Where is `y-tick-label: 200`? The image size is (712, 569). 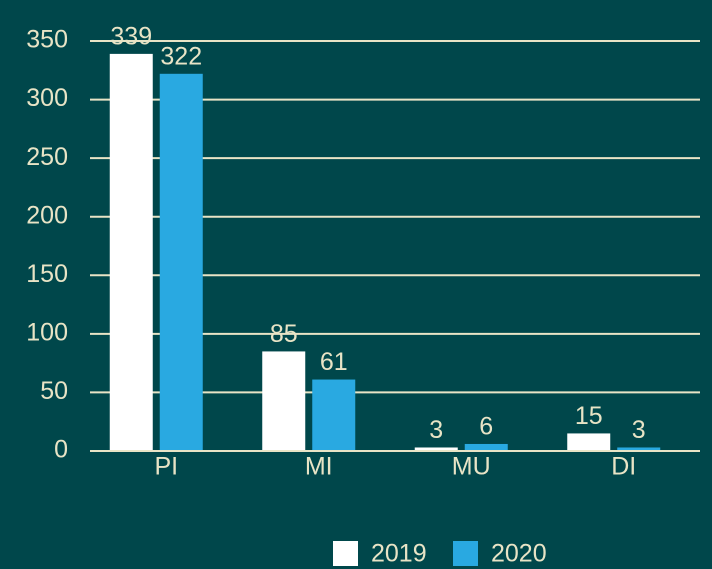
y-tick-label: 200 is located at coordinates (47, 215).